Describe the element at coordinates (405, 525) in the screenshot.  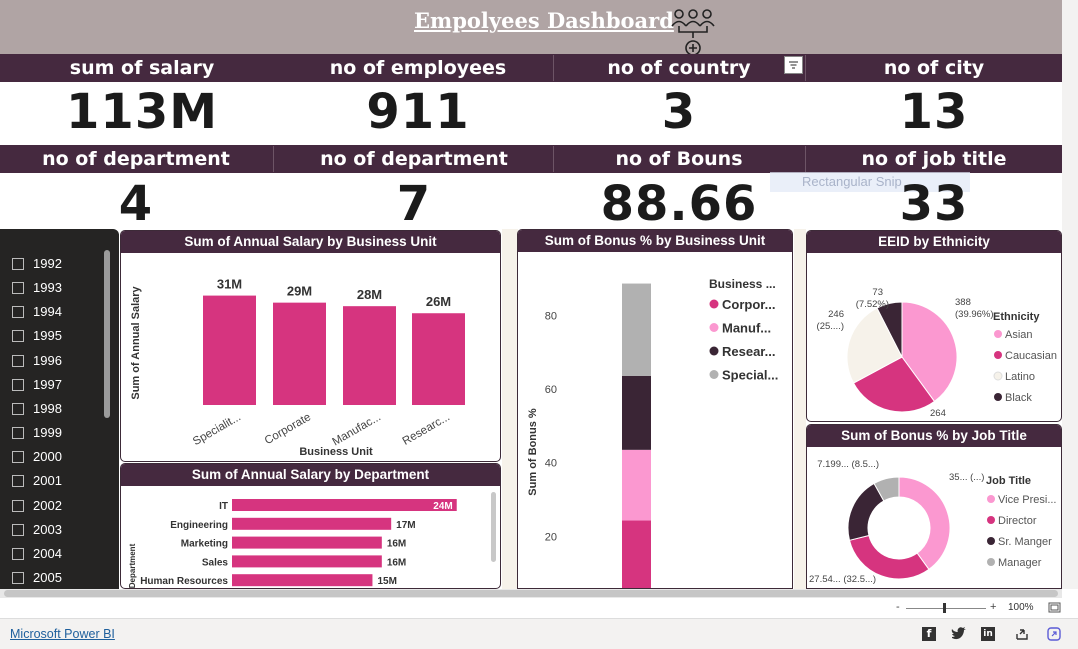
I see `dept-salary-data-label: 17M` at that location.